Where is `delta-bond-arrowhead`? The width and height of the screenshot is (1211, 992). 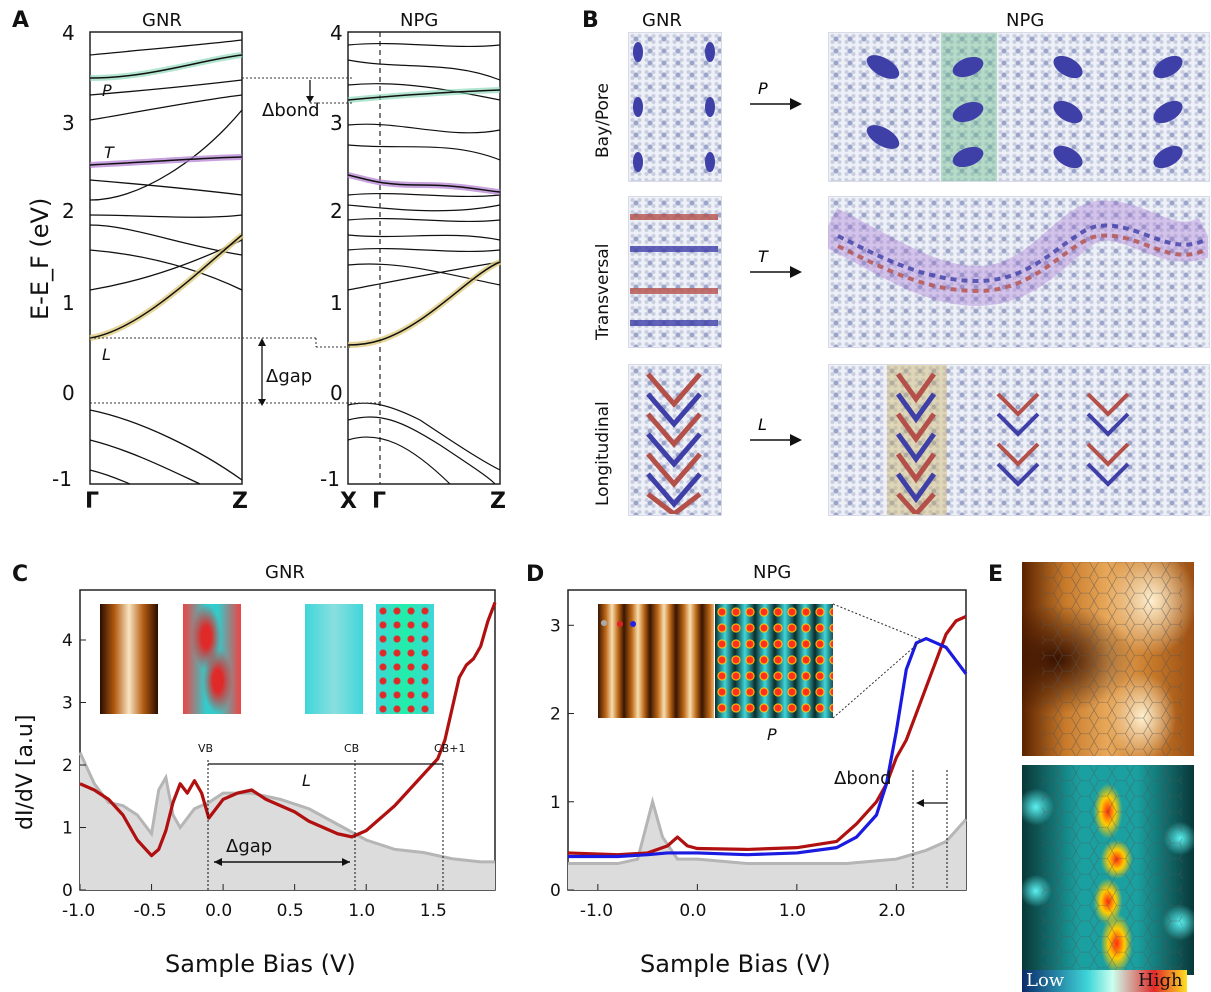 delta-bond-arrowhead is located at coordinates (310, 99).